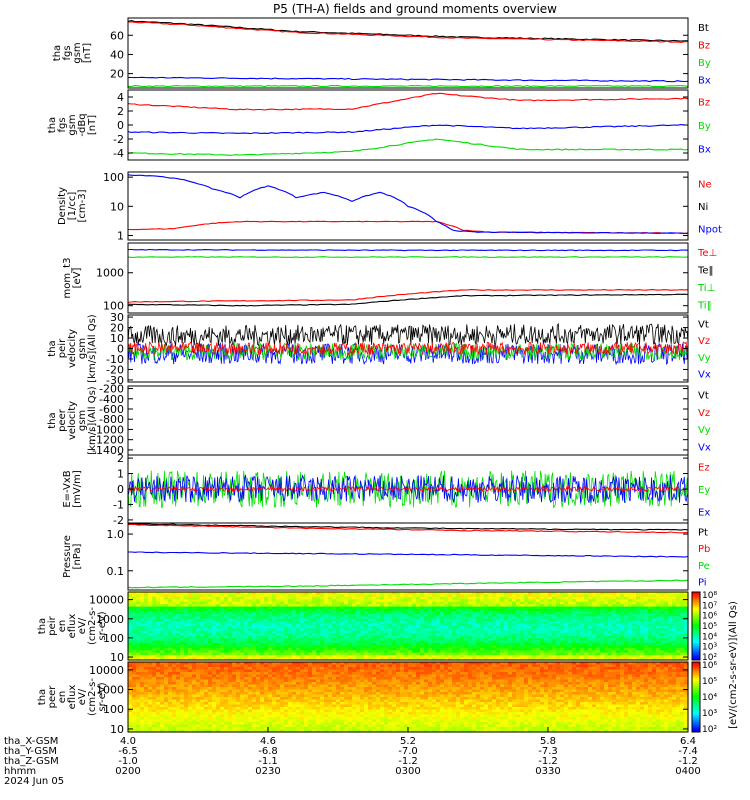 The image size is (750, 800). What do you see at coordinates (408, 86) in the screenshot?
I see `series-By` at bounding box center [408, 86].